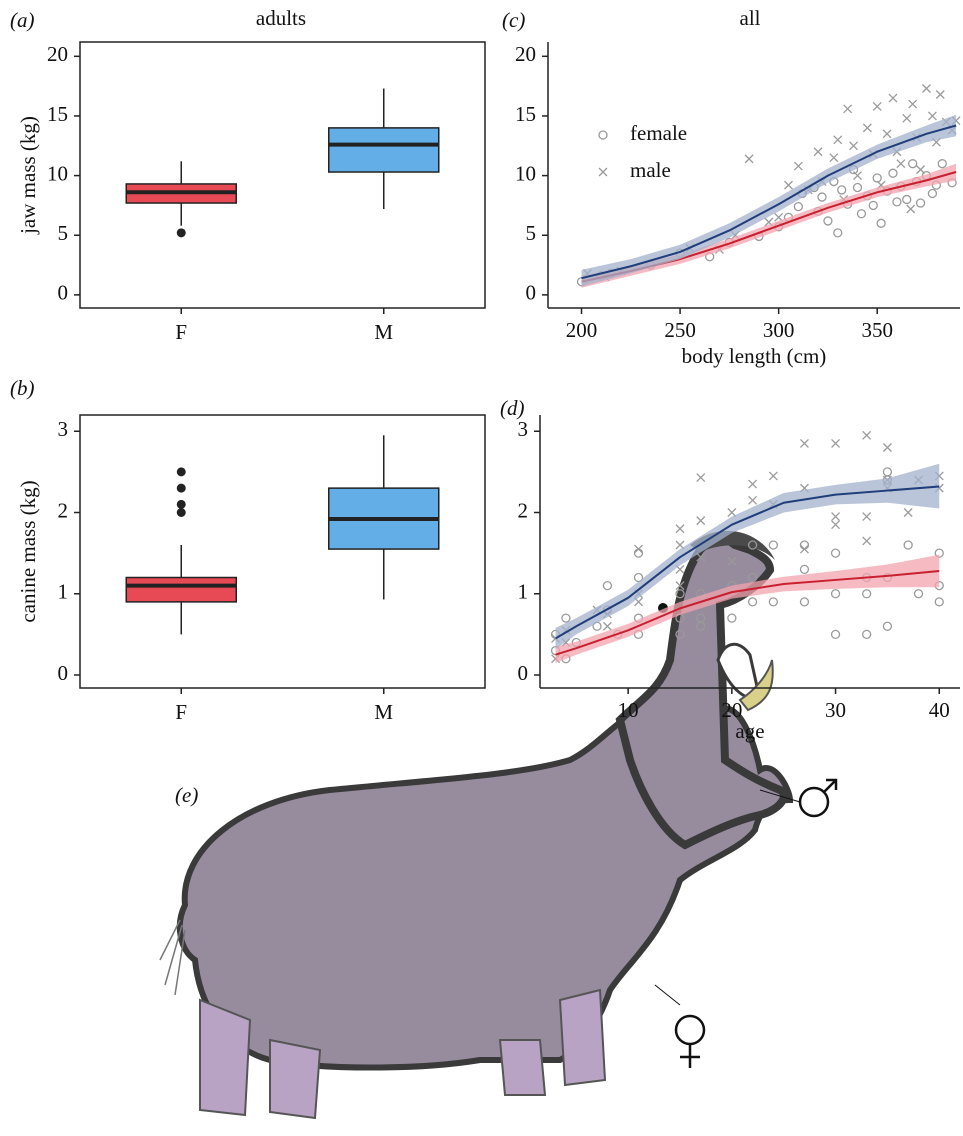  Describe the element at coordinates (628, 710) in the screenshot. I see `x-tick-label: 10` at that location.